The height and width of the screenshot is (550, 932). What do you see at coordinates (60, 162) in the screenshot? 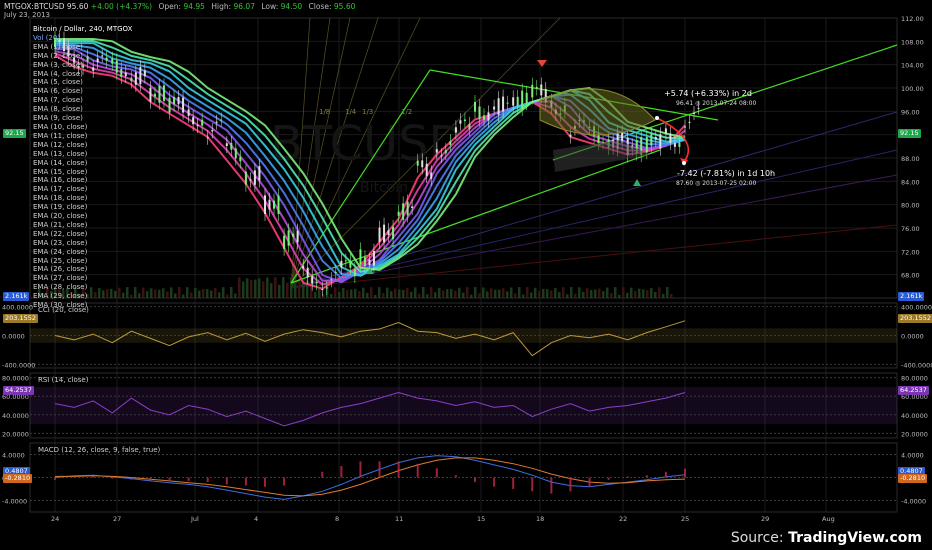
I see `ema-legend-item: EMA (14, close)` at bounding box center [60, 162].